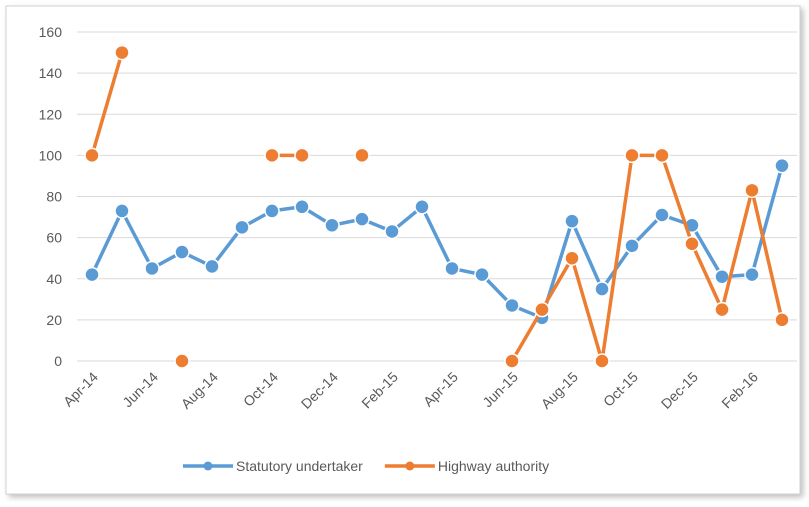  Describe the element at coordinates (54, 279) in the screenshot. I see `y-tick-label: 40` at that location.